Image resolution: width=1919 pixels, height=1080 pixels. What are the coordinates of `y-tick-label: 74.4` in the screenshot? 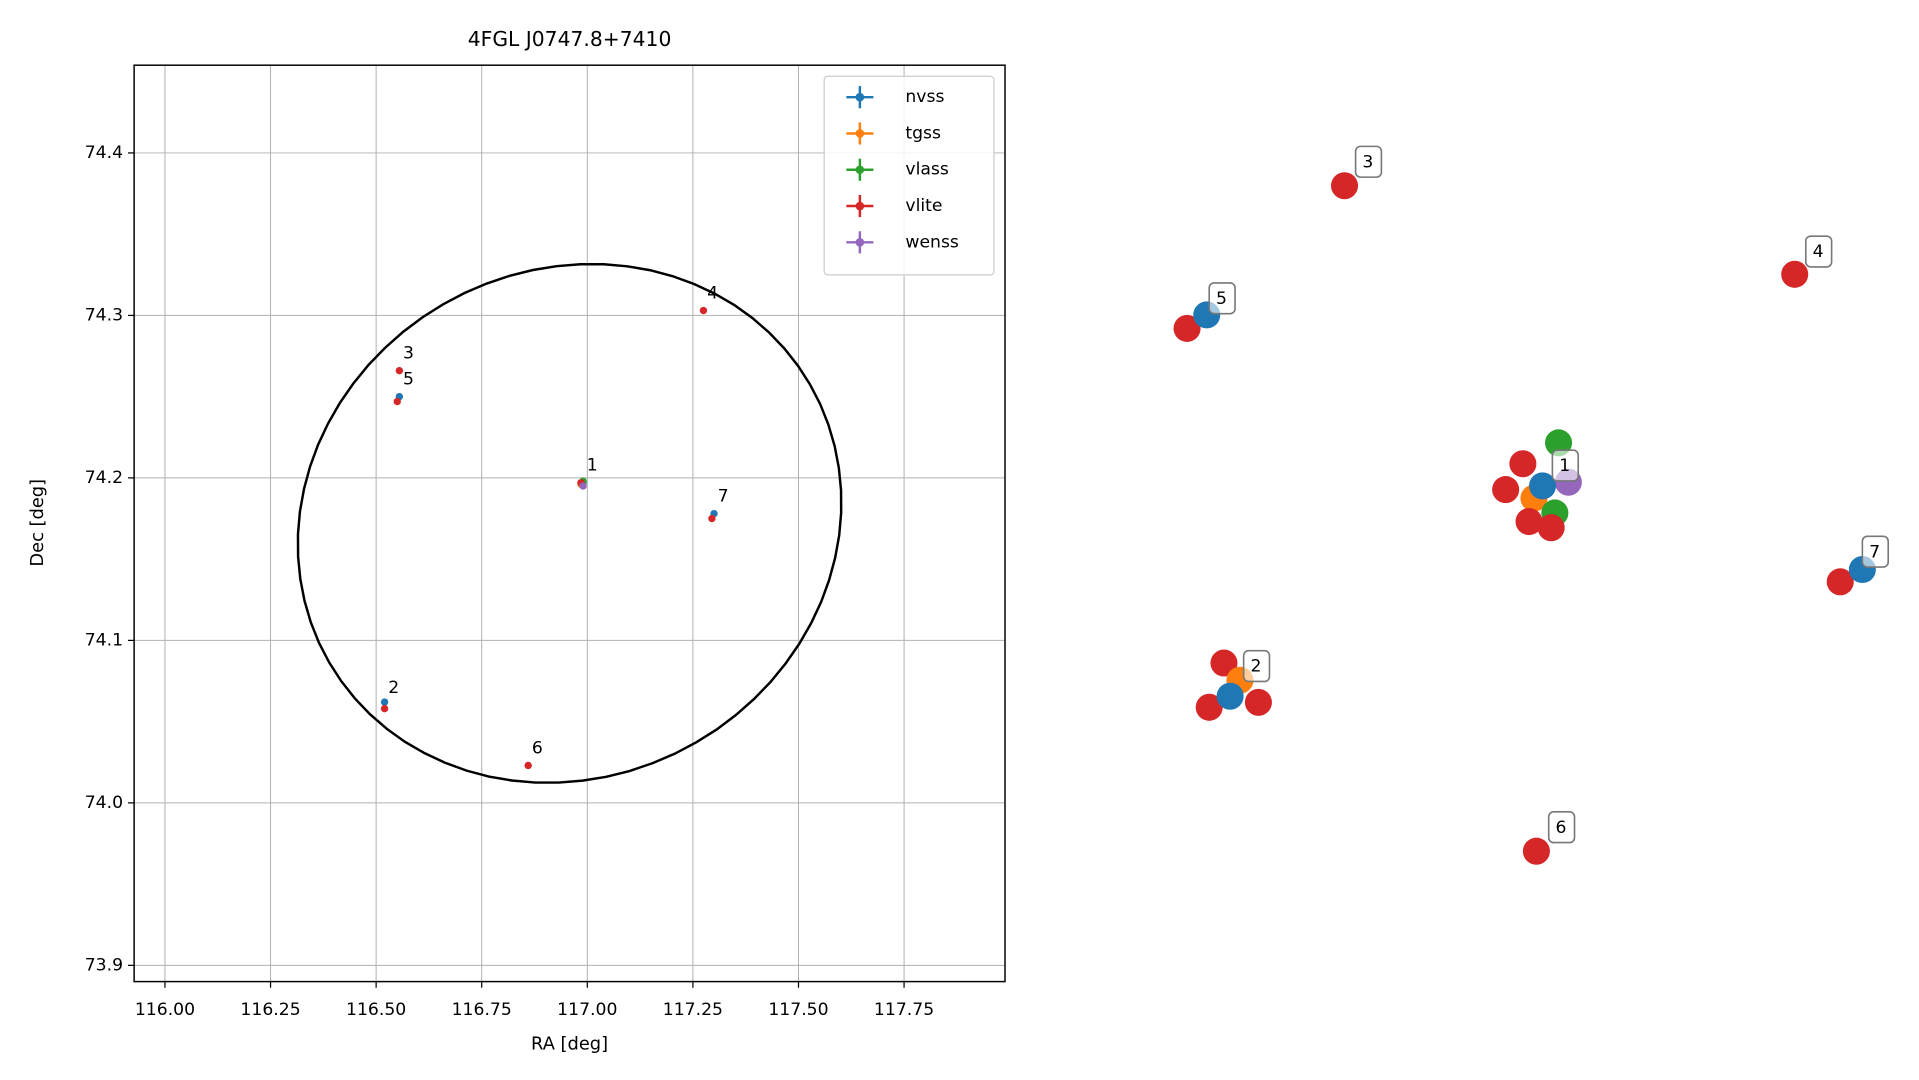 It's located at (104, 153).